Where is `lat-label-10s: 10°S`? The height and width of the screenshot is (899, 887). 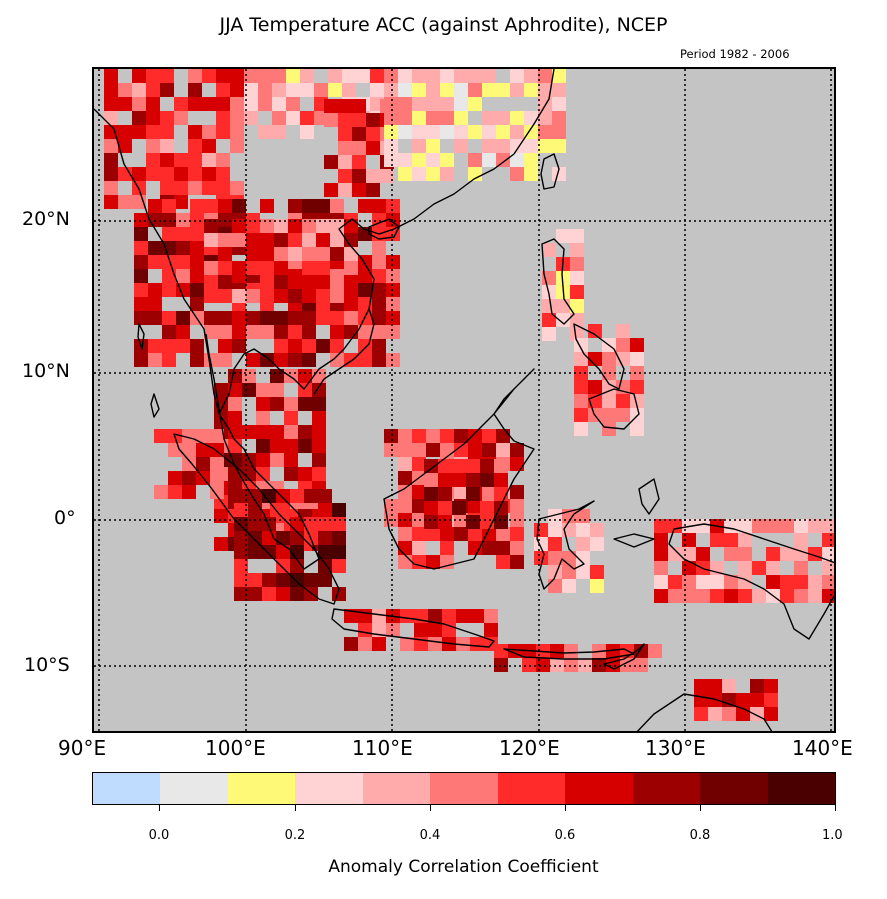 lat-label-10s: 10°S is located at coordinates (47, 665).